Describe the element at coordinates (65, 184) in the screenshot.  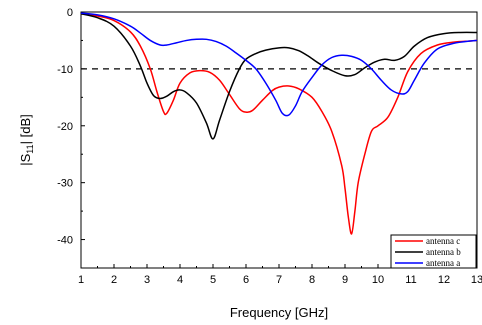
I see `y-tick-label--30: -30` at that location.